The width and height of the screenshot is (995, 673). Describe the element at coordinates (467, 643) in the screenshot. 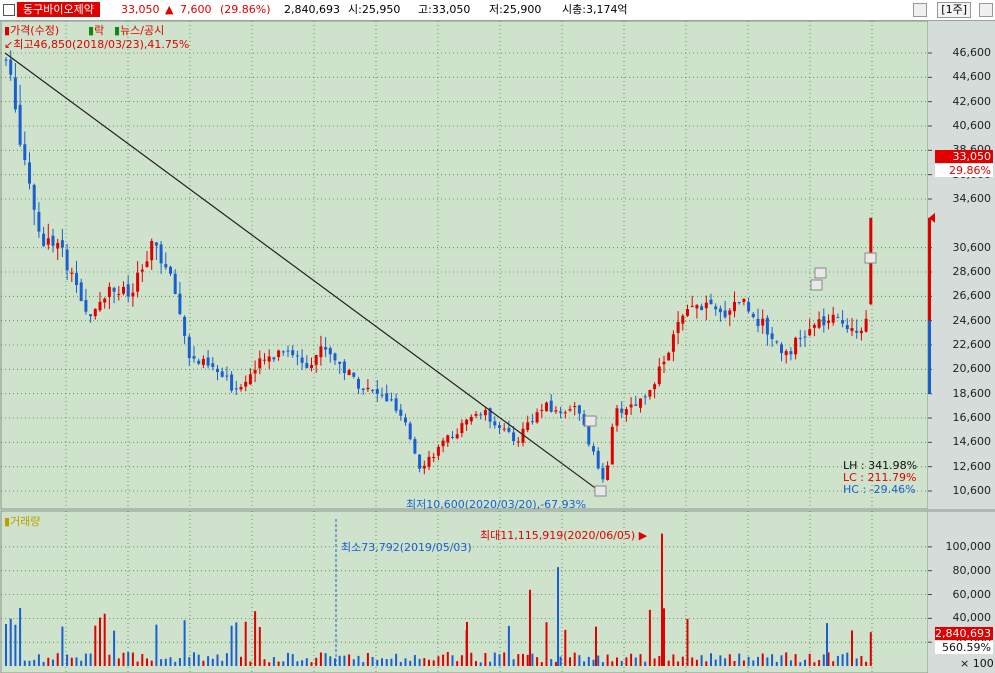

I see `volume-bar-spike` at that location.